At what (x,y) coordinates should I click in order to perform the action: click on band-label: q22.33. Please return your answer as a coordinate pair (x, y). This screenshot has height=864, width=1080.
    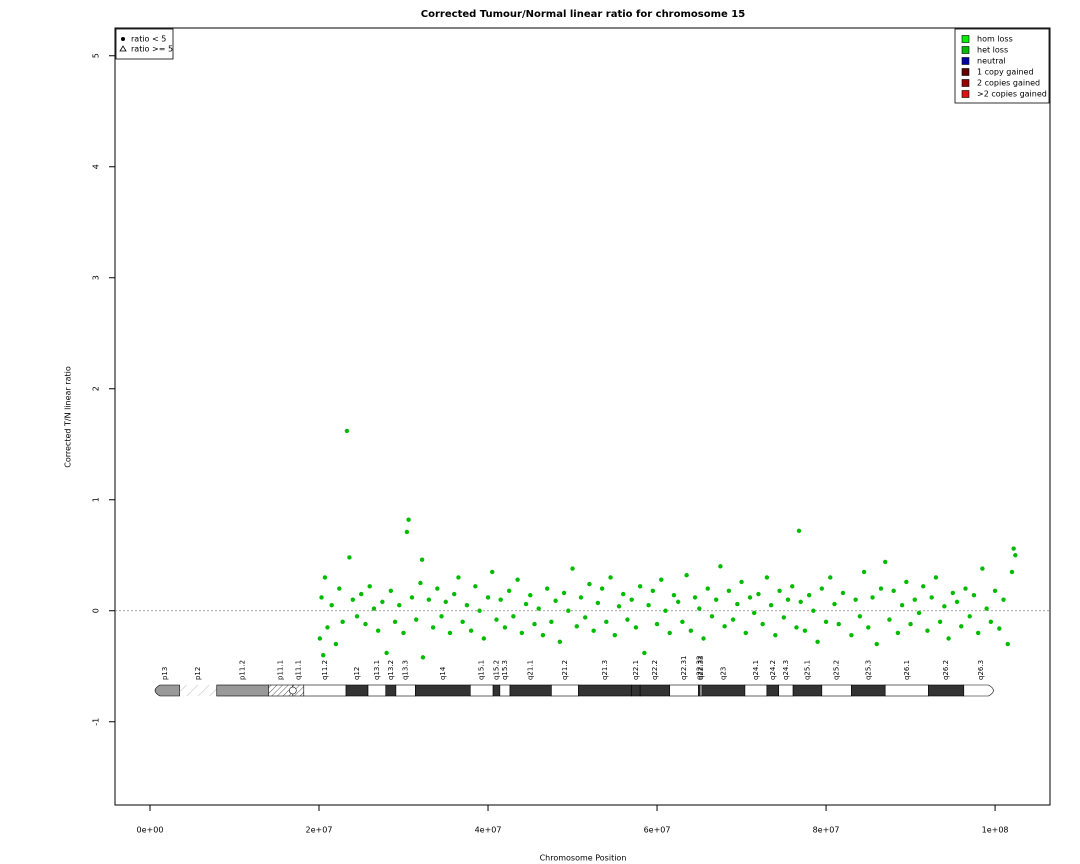
    Looking at the image, I should click on (701, 668).